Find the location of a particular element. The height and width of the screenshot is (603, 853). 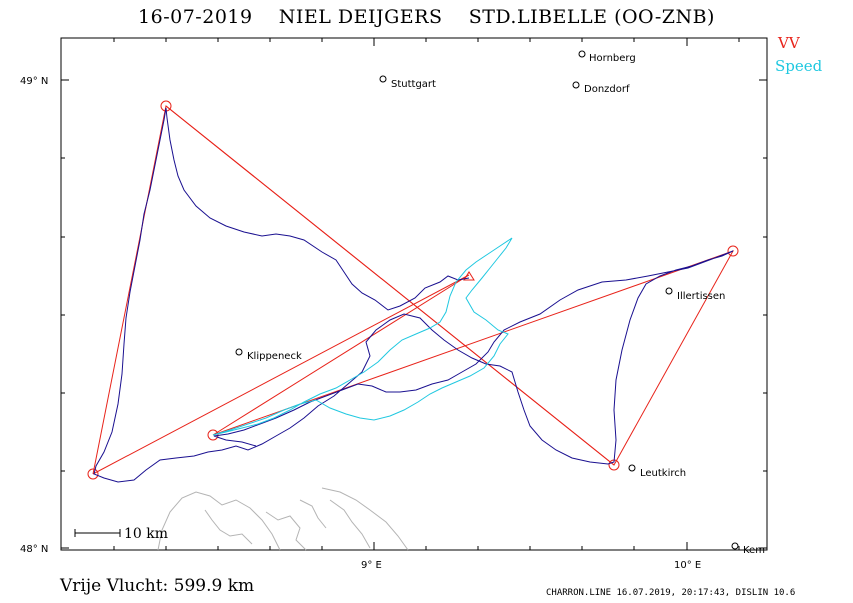

town-marker-klippeneck is located at coordinates (239, 352).